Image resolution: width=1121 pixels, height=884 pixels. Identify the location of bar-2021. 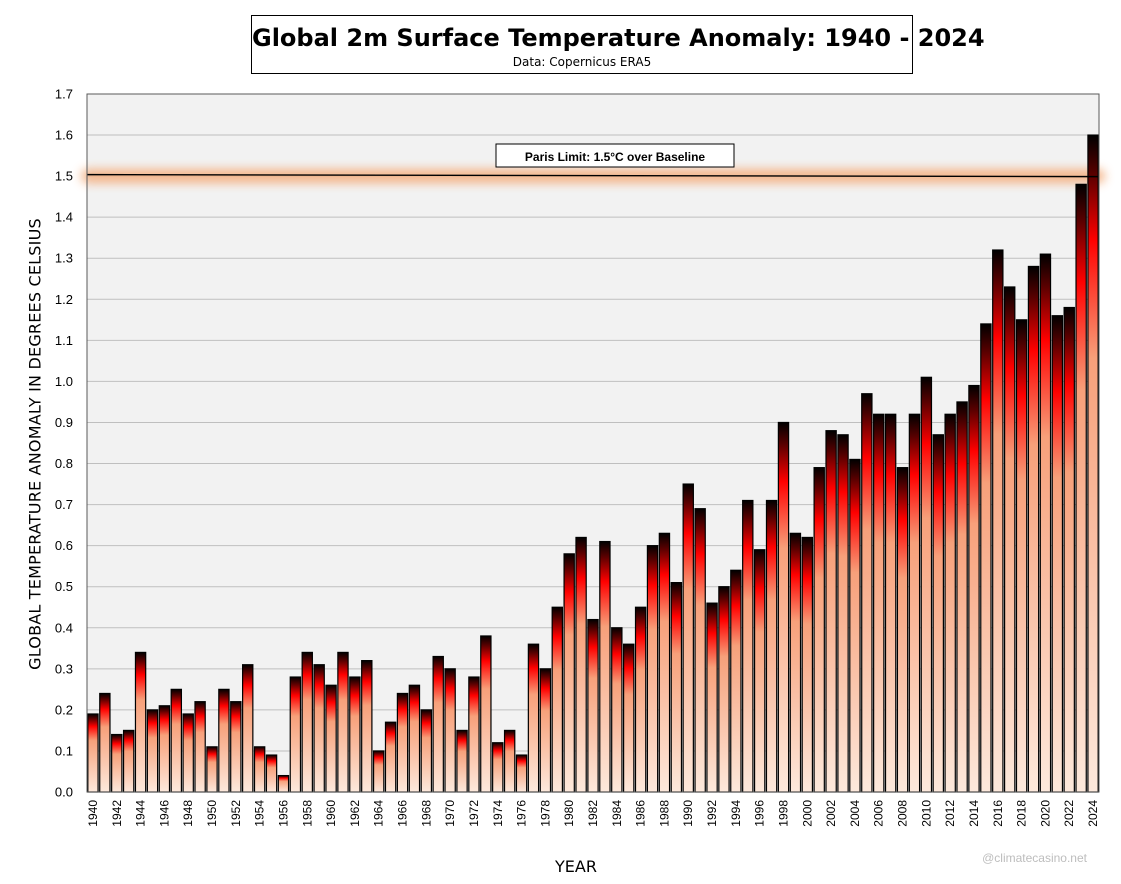
(1057, 554).